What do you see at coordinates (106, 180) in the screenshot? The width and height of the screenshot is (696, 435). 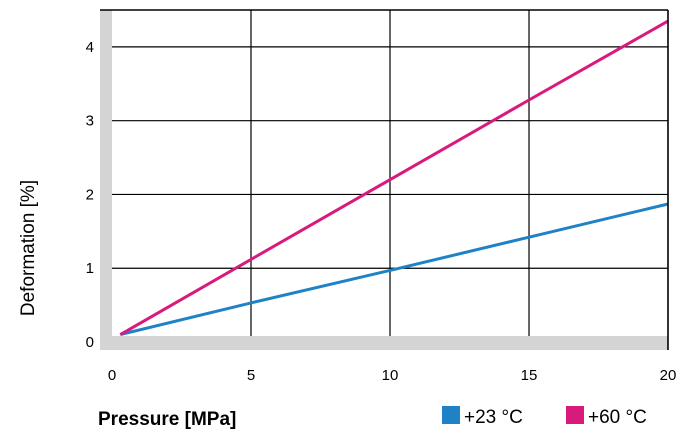 I see `y-axis-band` at bounding box center [106, 180].